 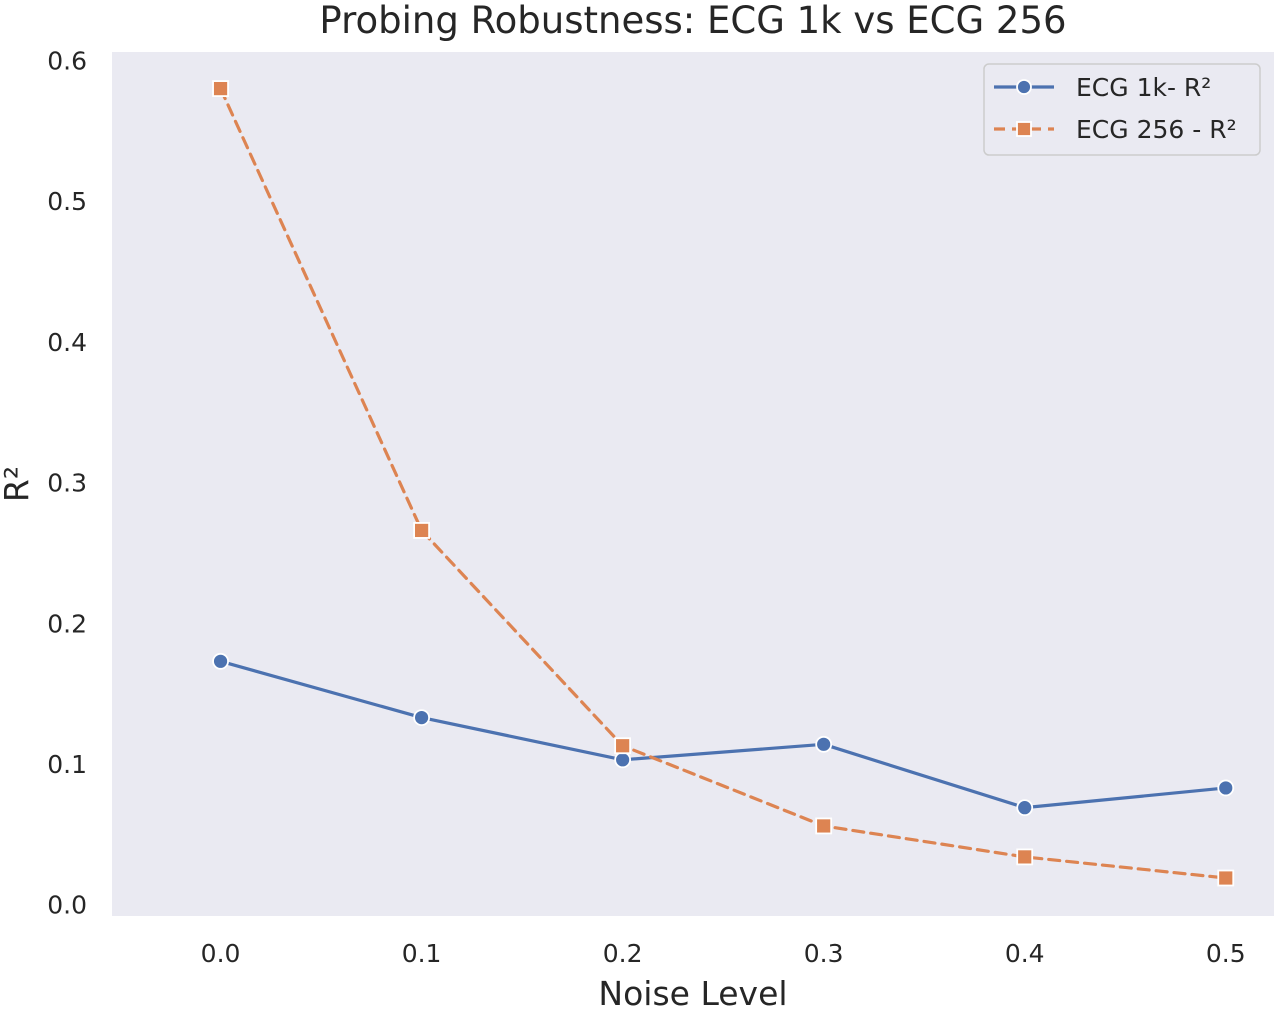 What do you see at coordinates (67, 201) in the screenshot?
I see `y-tick-label: 0.5` at bounding box center [67, 201].